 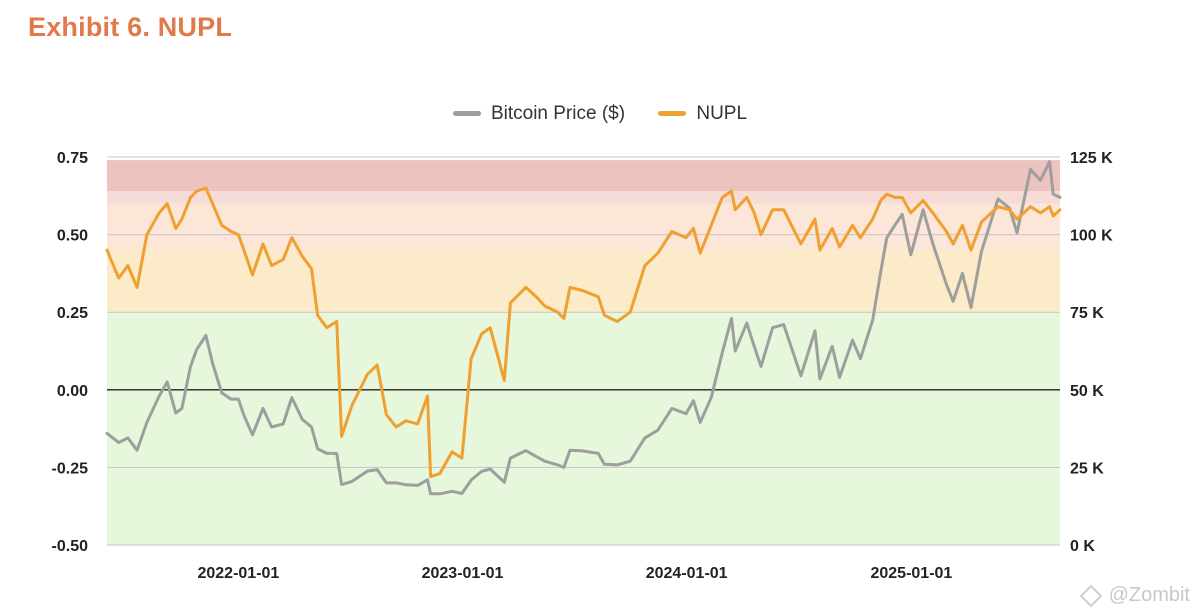 What do you see at coordinates (72, 158) in the screenshot?
I see `y-left-tick-label: 0.75` at bounding box center [72, 158].